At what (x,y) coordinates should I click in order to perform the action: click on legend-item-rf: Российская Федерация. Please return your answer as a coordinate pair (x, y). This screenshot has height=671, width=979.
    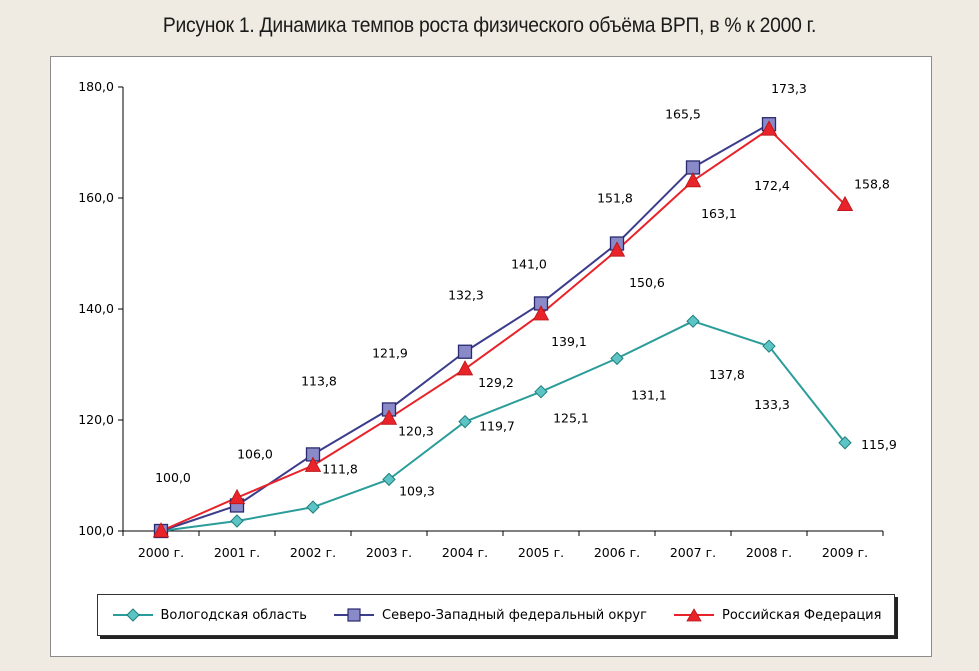
    Looking at the image, I should click on (776, 615).